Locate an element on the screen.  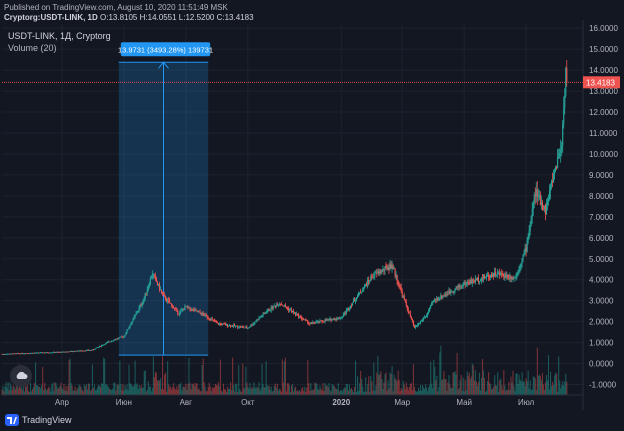
measure-tool: 13.9731 (3493.28%) 139731 is located at coordinates (165, 199).